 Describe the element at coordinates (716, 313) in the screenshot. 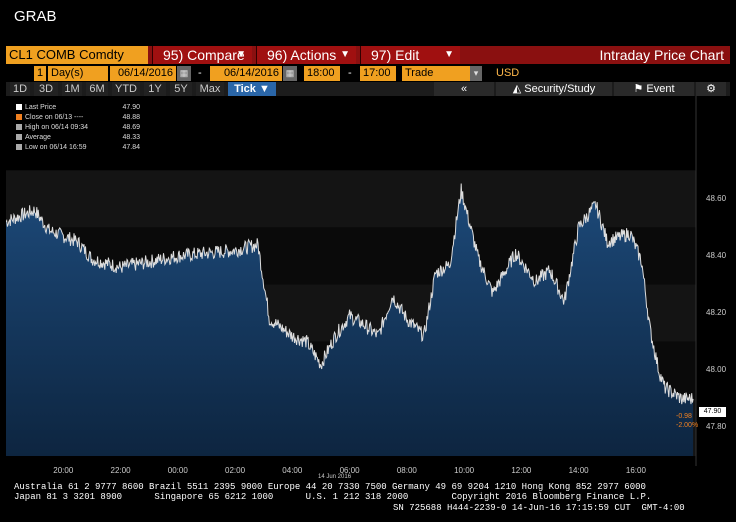

I see `y-tick-label: 48.20` at that location.